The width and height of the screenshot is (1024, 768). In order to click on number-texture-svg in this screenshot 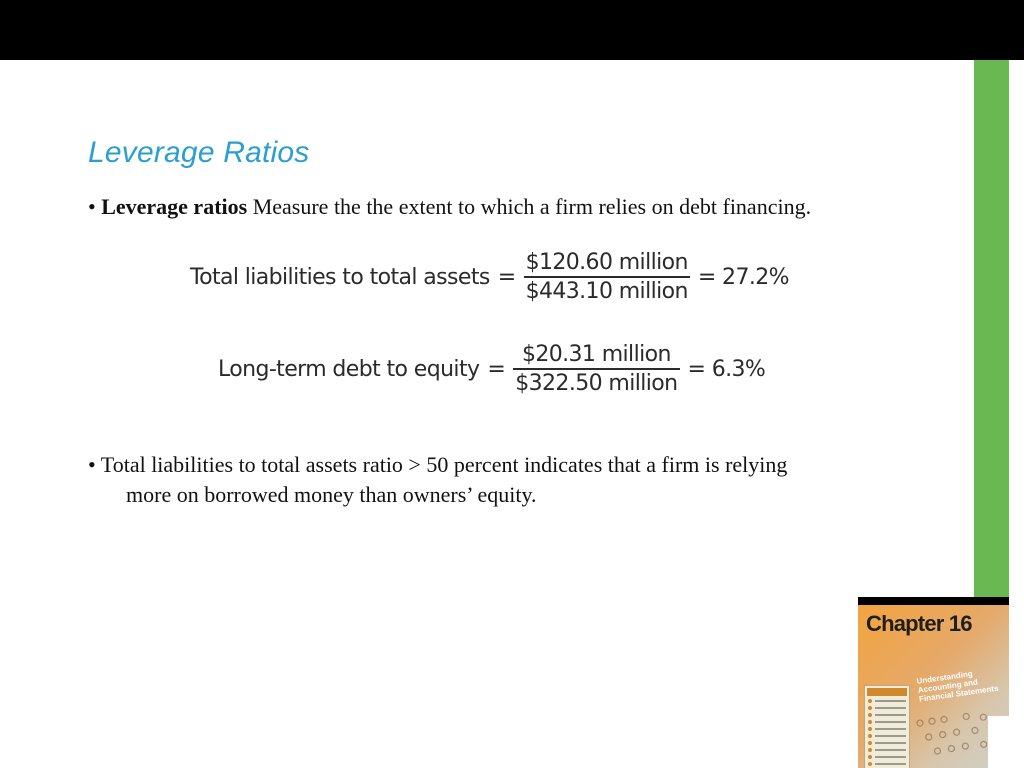, I will do `click(960, 733)`.